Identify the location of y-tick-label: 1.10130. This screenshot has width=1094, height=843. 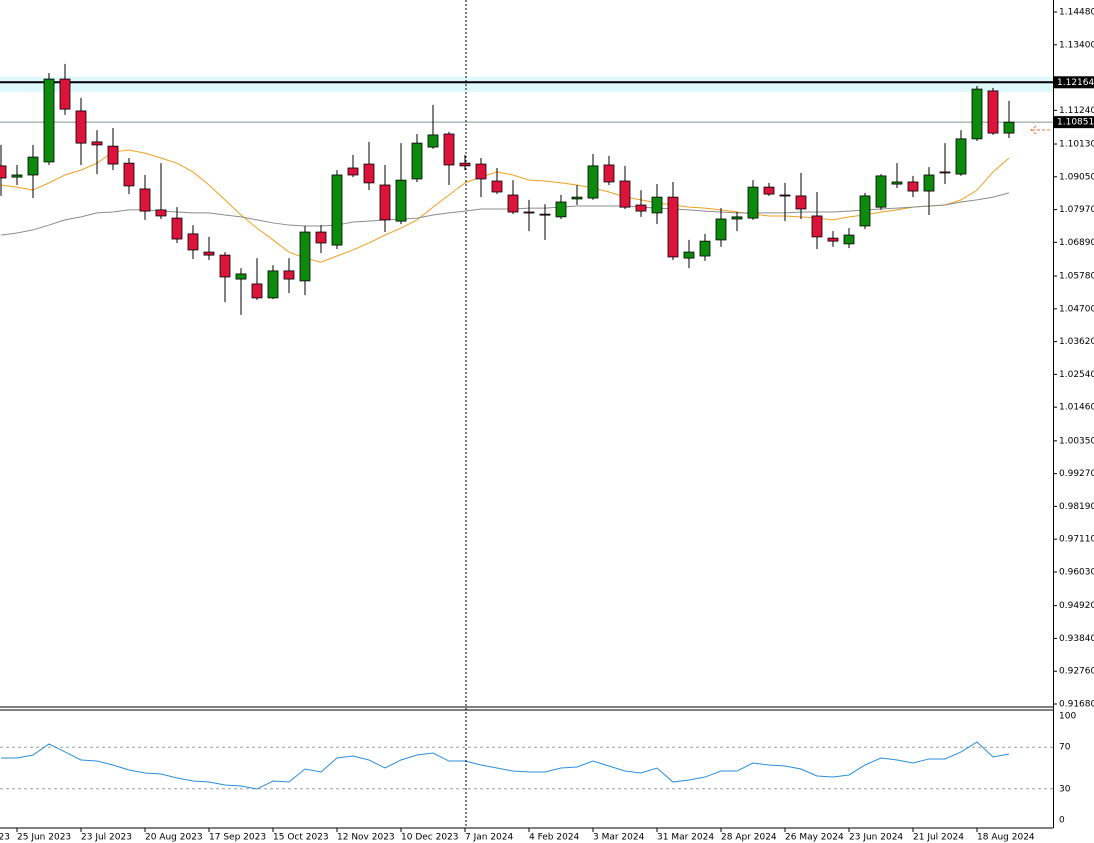
(1076, 145).